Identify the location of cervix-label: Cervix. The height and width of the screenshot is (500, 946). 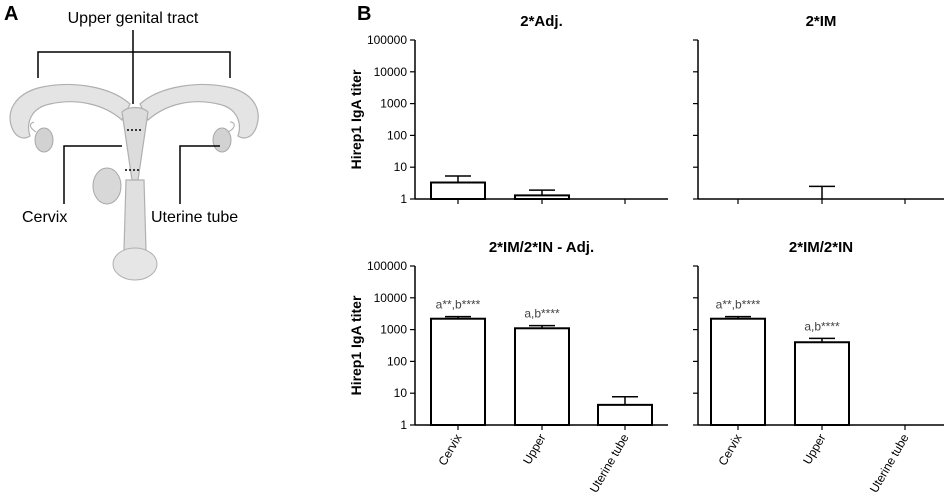
(44, 217).